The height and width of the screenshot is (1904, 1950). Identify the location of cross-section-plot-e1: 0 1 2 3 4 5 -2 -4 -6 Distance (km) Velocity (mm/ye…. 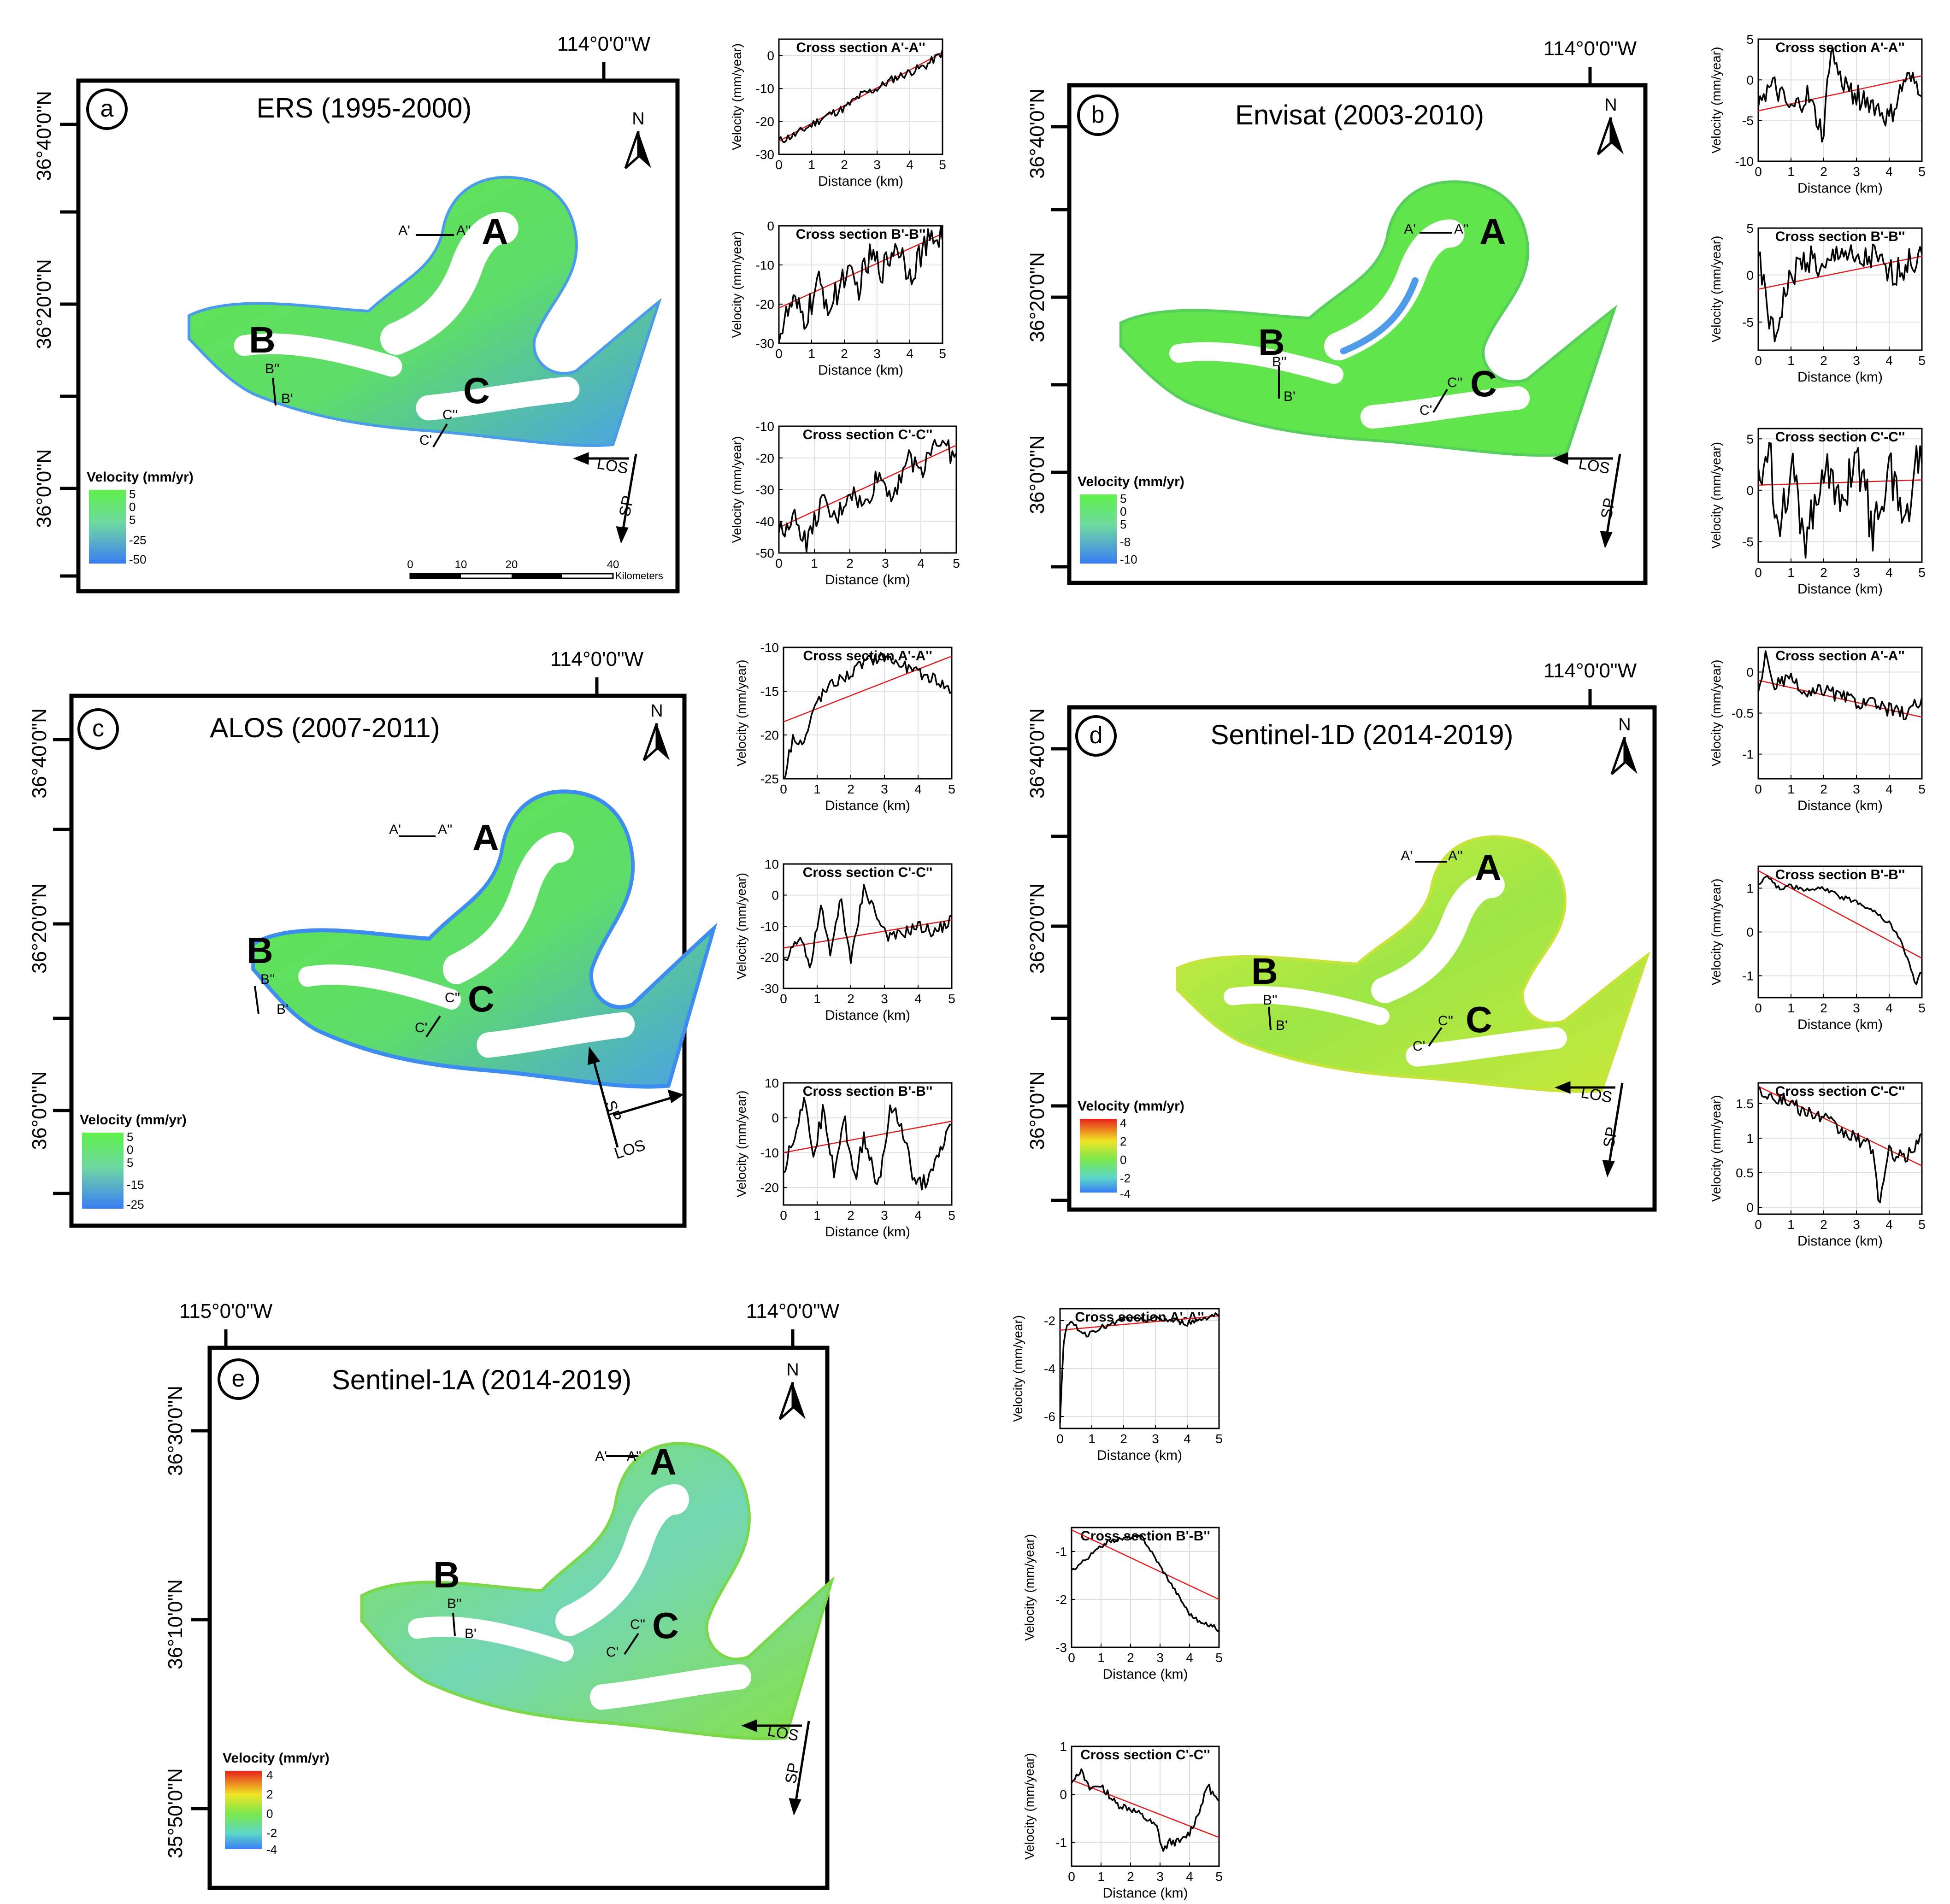
(1117, 1385).